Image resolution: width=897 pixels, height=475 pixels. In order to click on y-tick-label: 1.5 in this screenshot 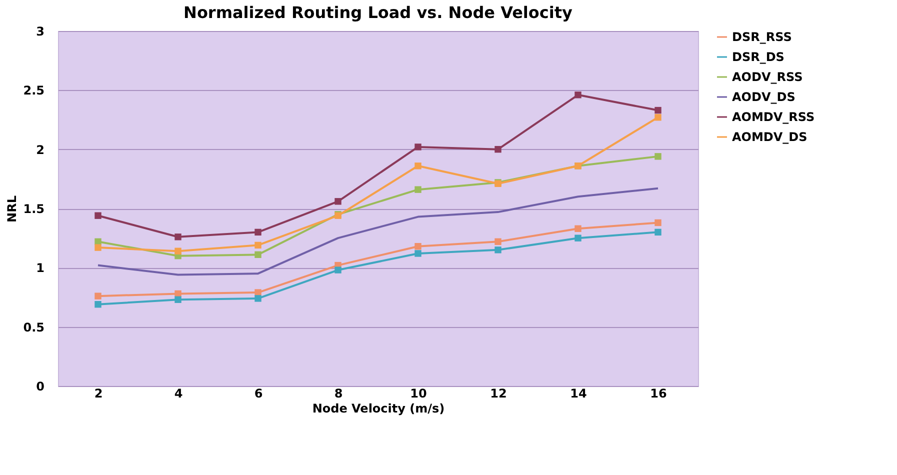, I will do `click(33, 209)`.